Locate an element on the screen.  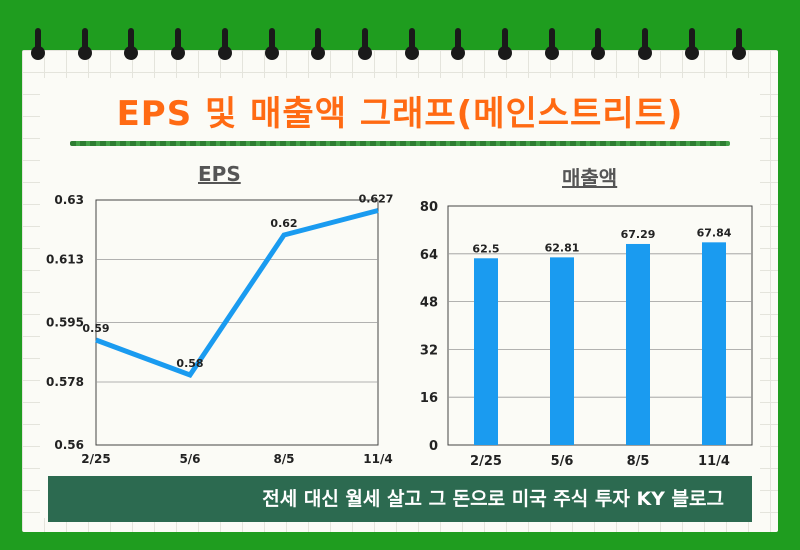
eps-xtick-label: 8/5 is located at coordinates (283, 459).